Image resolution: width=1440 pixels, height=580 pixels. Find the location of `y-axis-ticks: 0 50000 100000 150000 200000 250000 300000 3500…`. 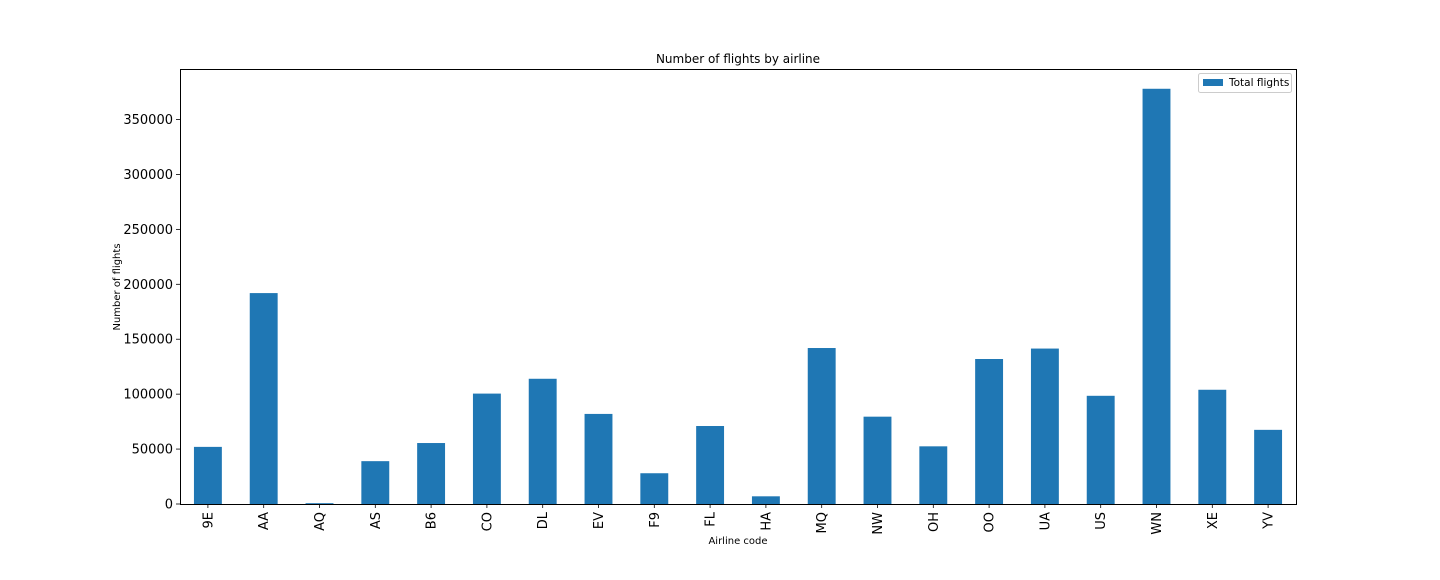

y-axis-ticks: 0 50000 100000 150000 200000 250000 300000 3500… is located at coordinates (151, 313).